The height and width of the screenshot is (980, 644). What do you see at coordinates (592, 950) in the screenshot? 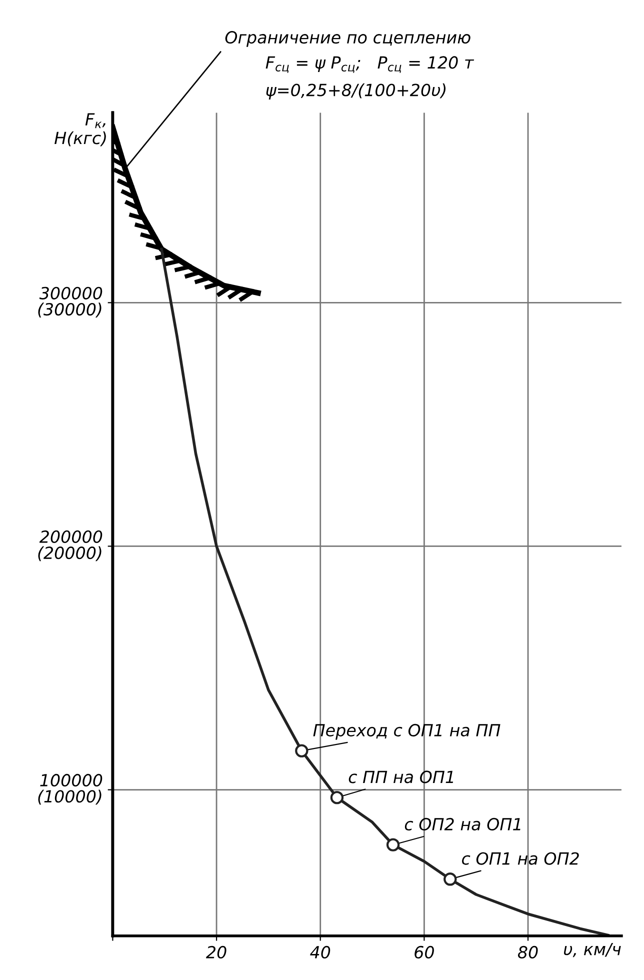
I see `x-axis-title: υ, км/ч` at bounding box center [592, 950].